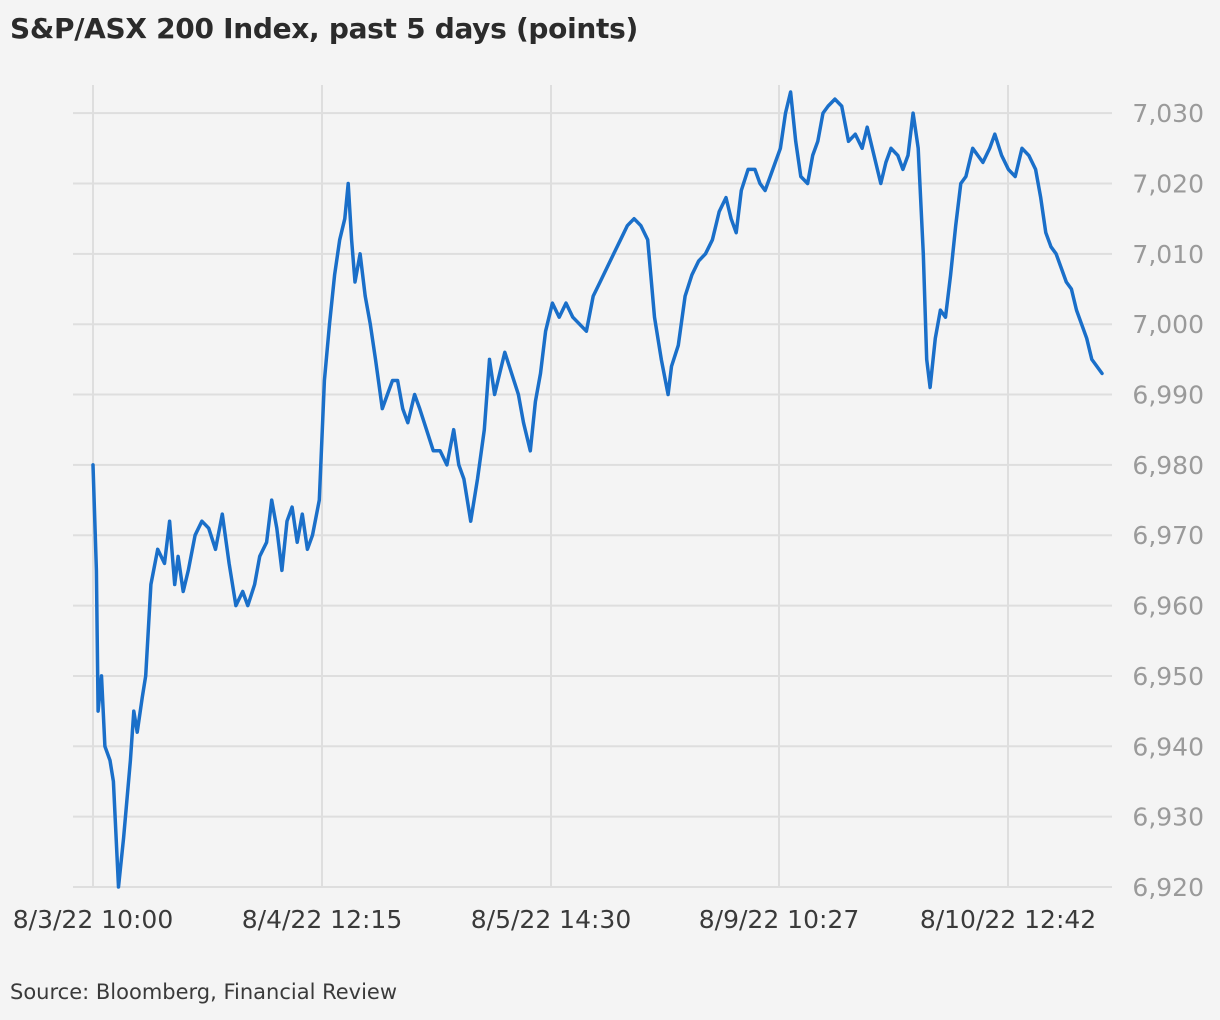 Image resolution: width=1220 pixels, height=1020 pixels. What do you see at coordinates (1168, 395) in the screenshot?
I see `y-tick-label: 6,990` at bounding box center [1168, 395].